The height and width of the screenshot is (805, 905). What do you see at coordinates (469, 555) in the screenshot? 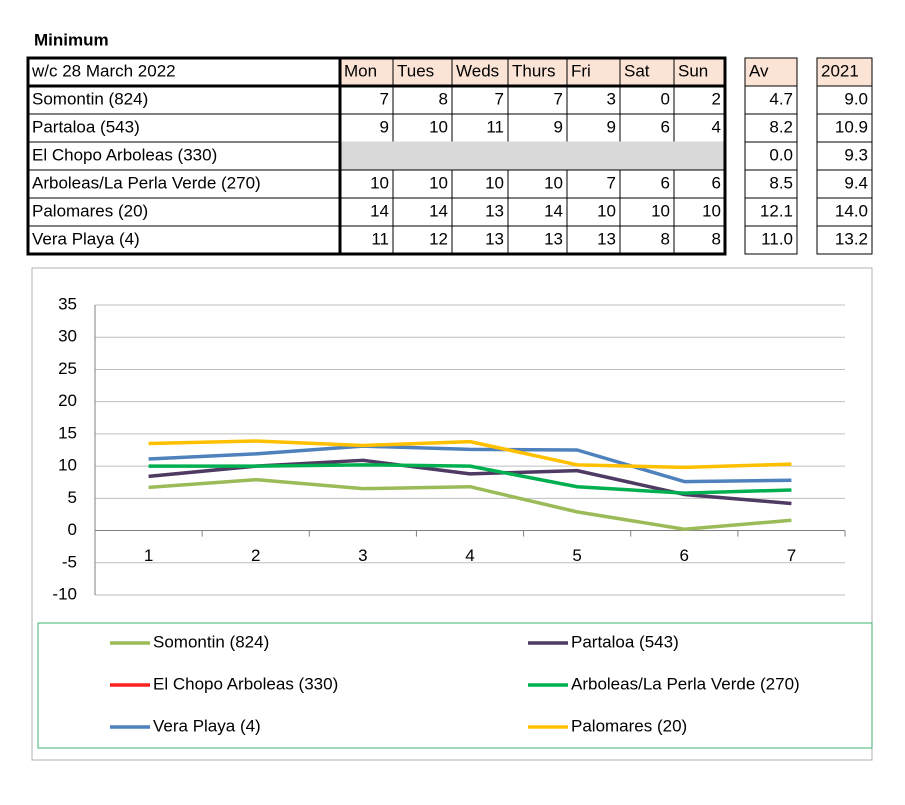
I see `x-tick-label: 4` at bounding box center [469, 555].